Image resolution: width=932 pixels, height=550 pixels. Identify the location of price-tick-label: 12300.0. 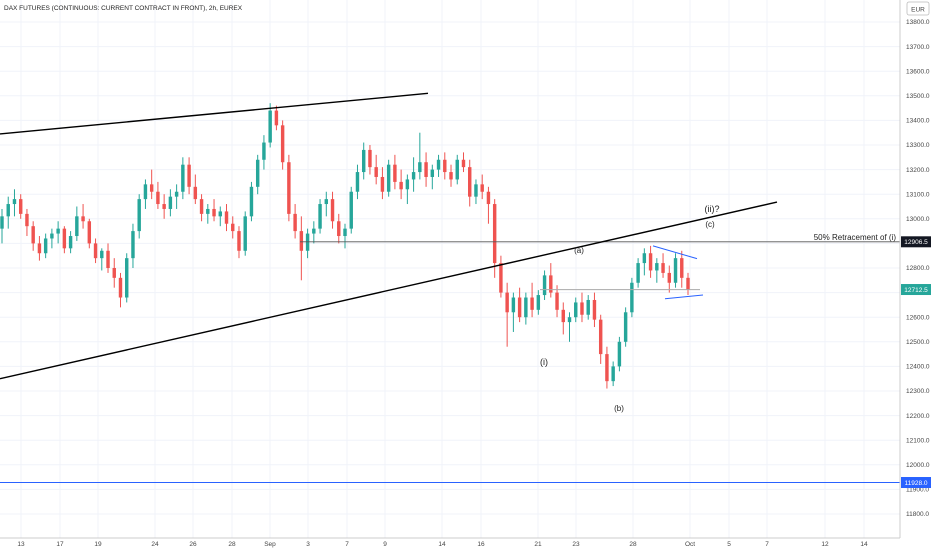
(918, 391).